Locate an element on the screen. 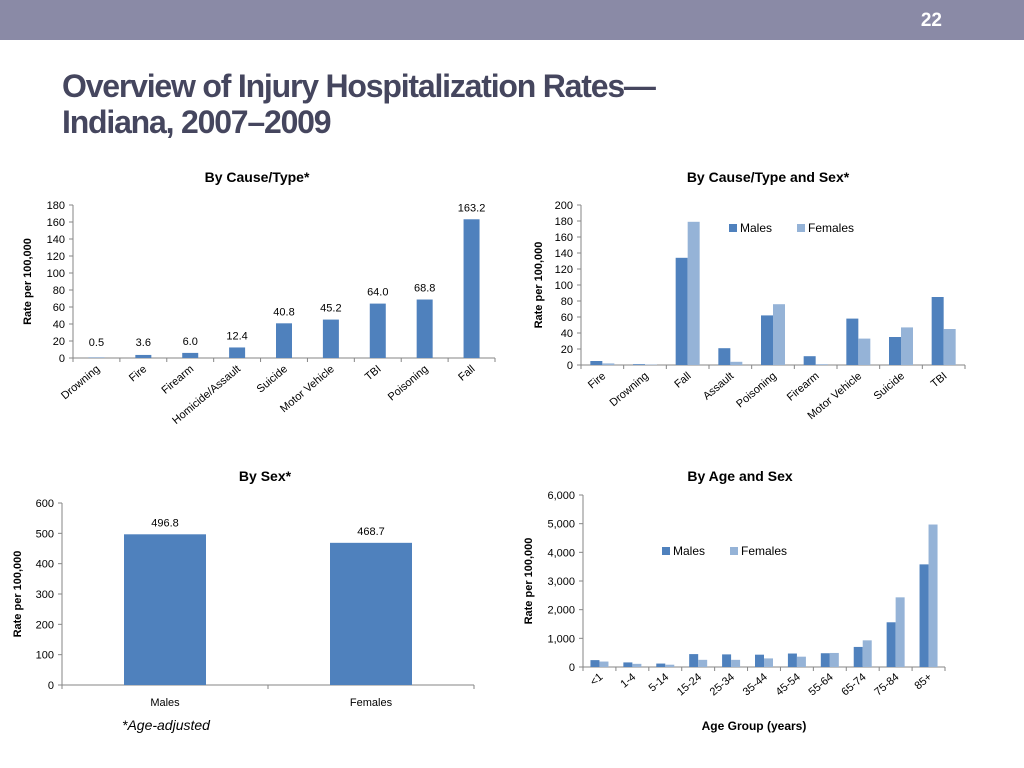 This screenshot has width=1024, height=768. chart4-y-tick-label: 0 is located at coordinates (572, 668).